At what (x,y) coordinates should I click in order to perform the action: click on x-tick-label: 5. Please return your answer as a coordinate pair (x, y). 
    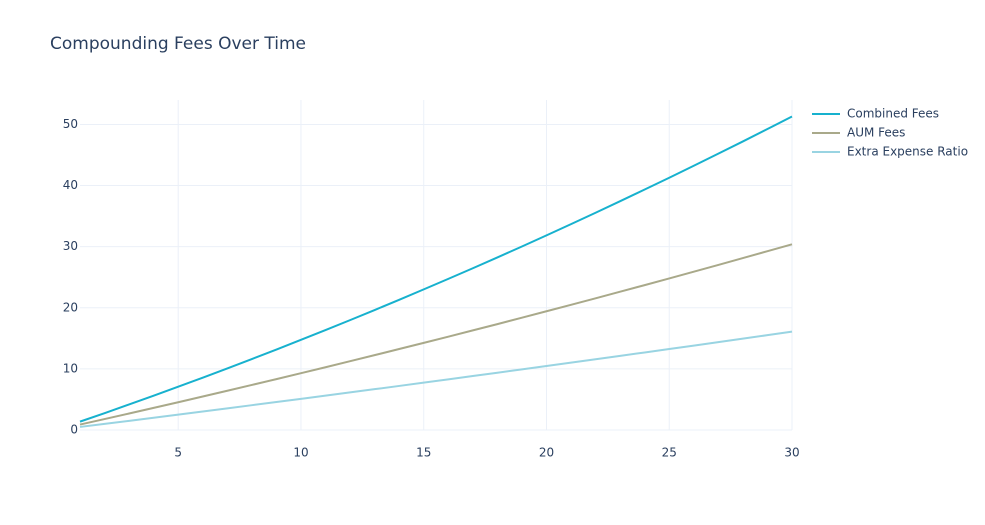
    Looking at the image, I should click on (178, 453).